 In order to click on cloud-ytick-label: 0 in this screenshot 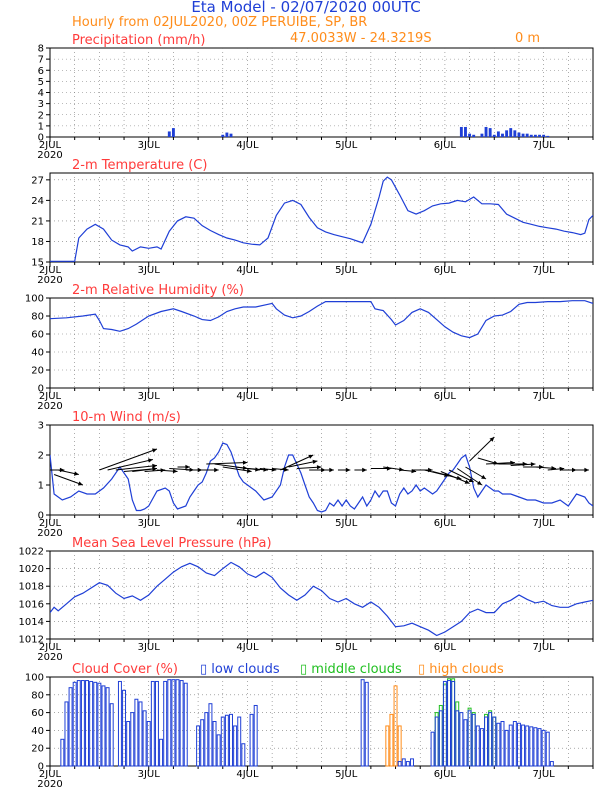, I will do `click(41, 767)`.